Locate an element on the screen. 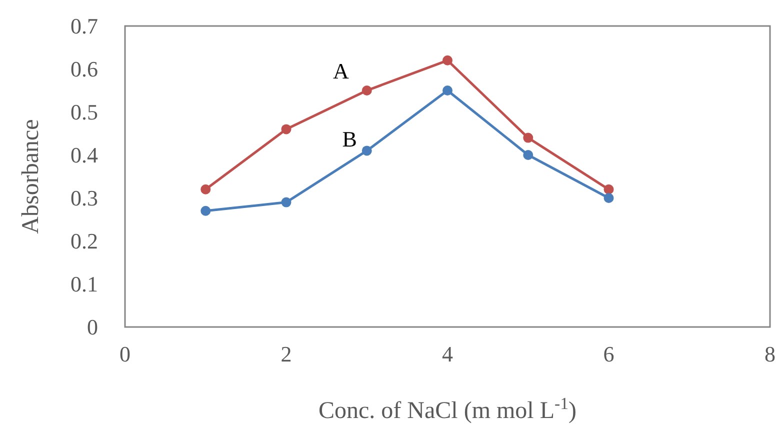 The width and height of the screenshot is (782, 430). x-tick-label: 8 is located at coordinates (770, 354).